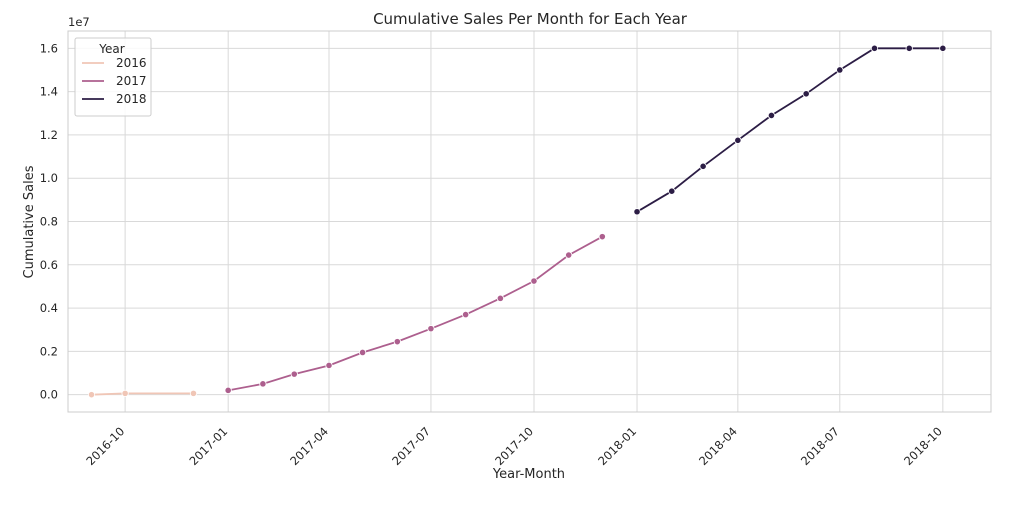 The height and width of the screenshot is (508, 1020). Describe the element at coordinates (142, 394) in the screenshot. I see `series-2016` at that location.